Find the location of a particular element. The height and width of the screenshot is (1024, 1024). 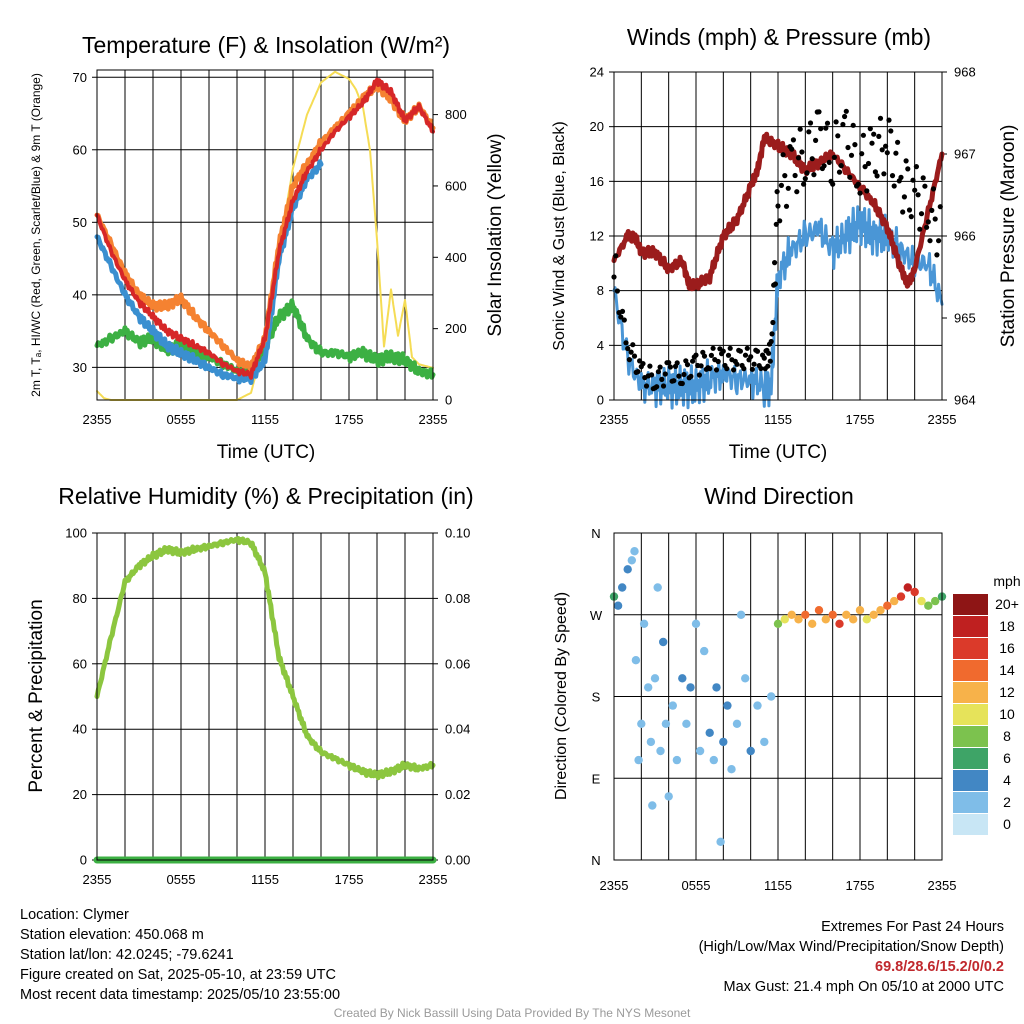

y-right-tick-label: 0.04 is located at coordinates (457, 729).